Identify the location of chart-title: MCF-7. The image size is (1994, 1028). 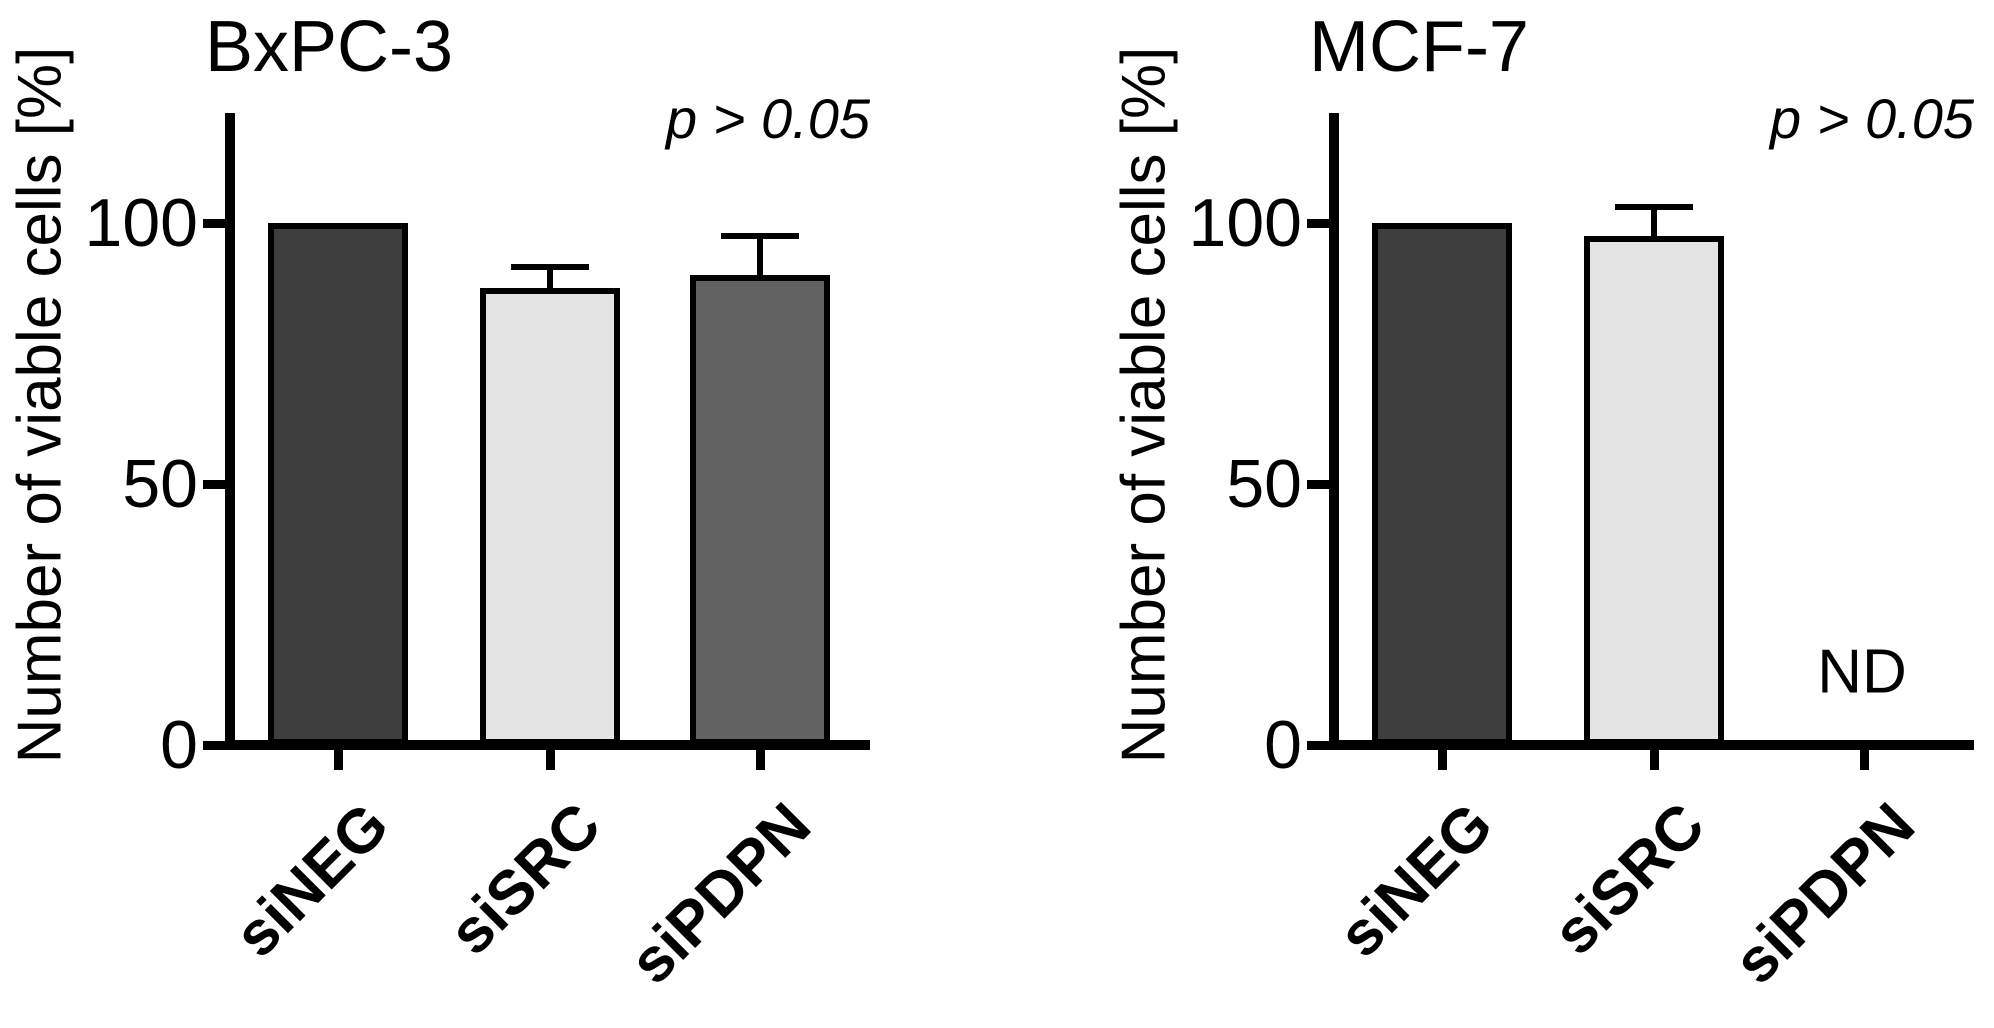
(1419, 47).